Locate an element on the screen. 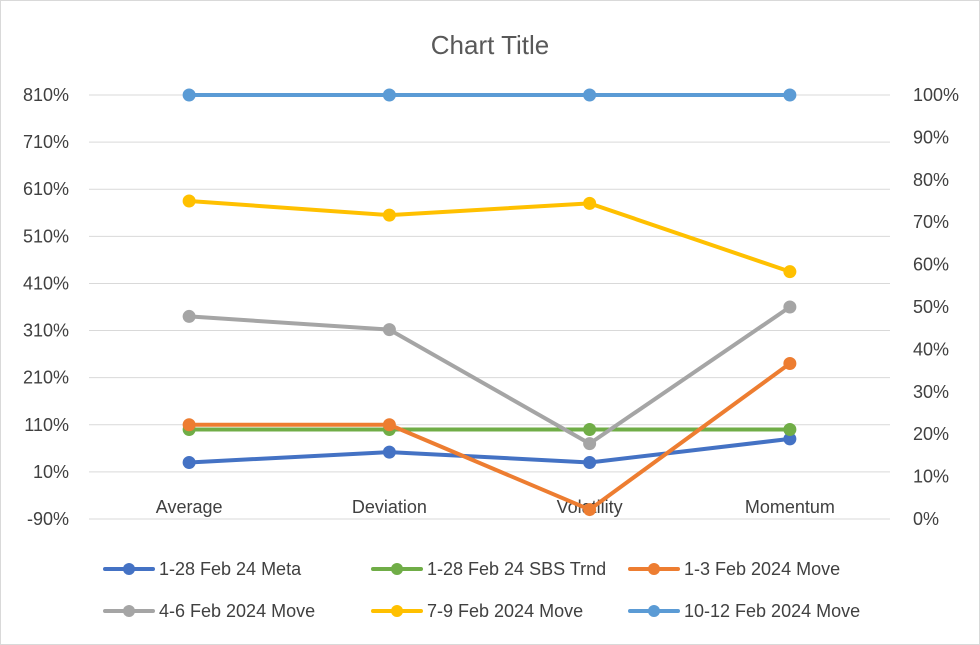 The image size is (980, 645). right-tick-label: 0% is located at coordinates (926, 519).